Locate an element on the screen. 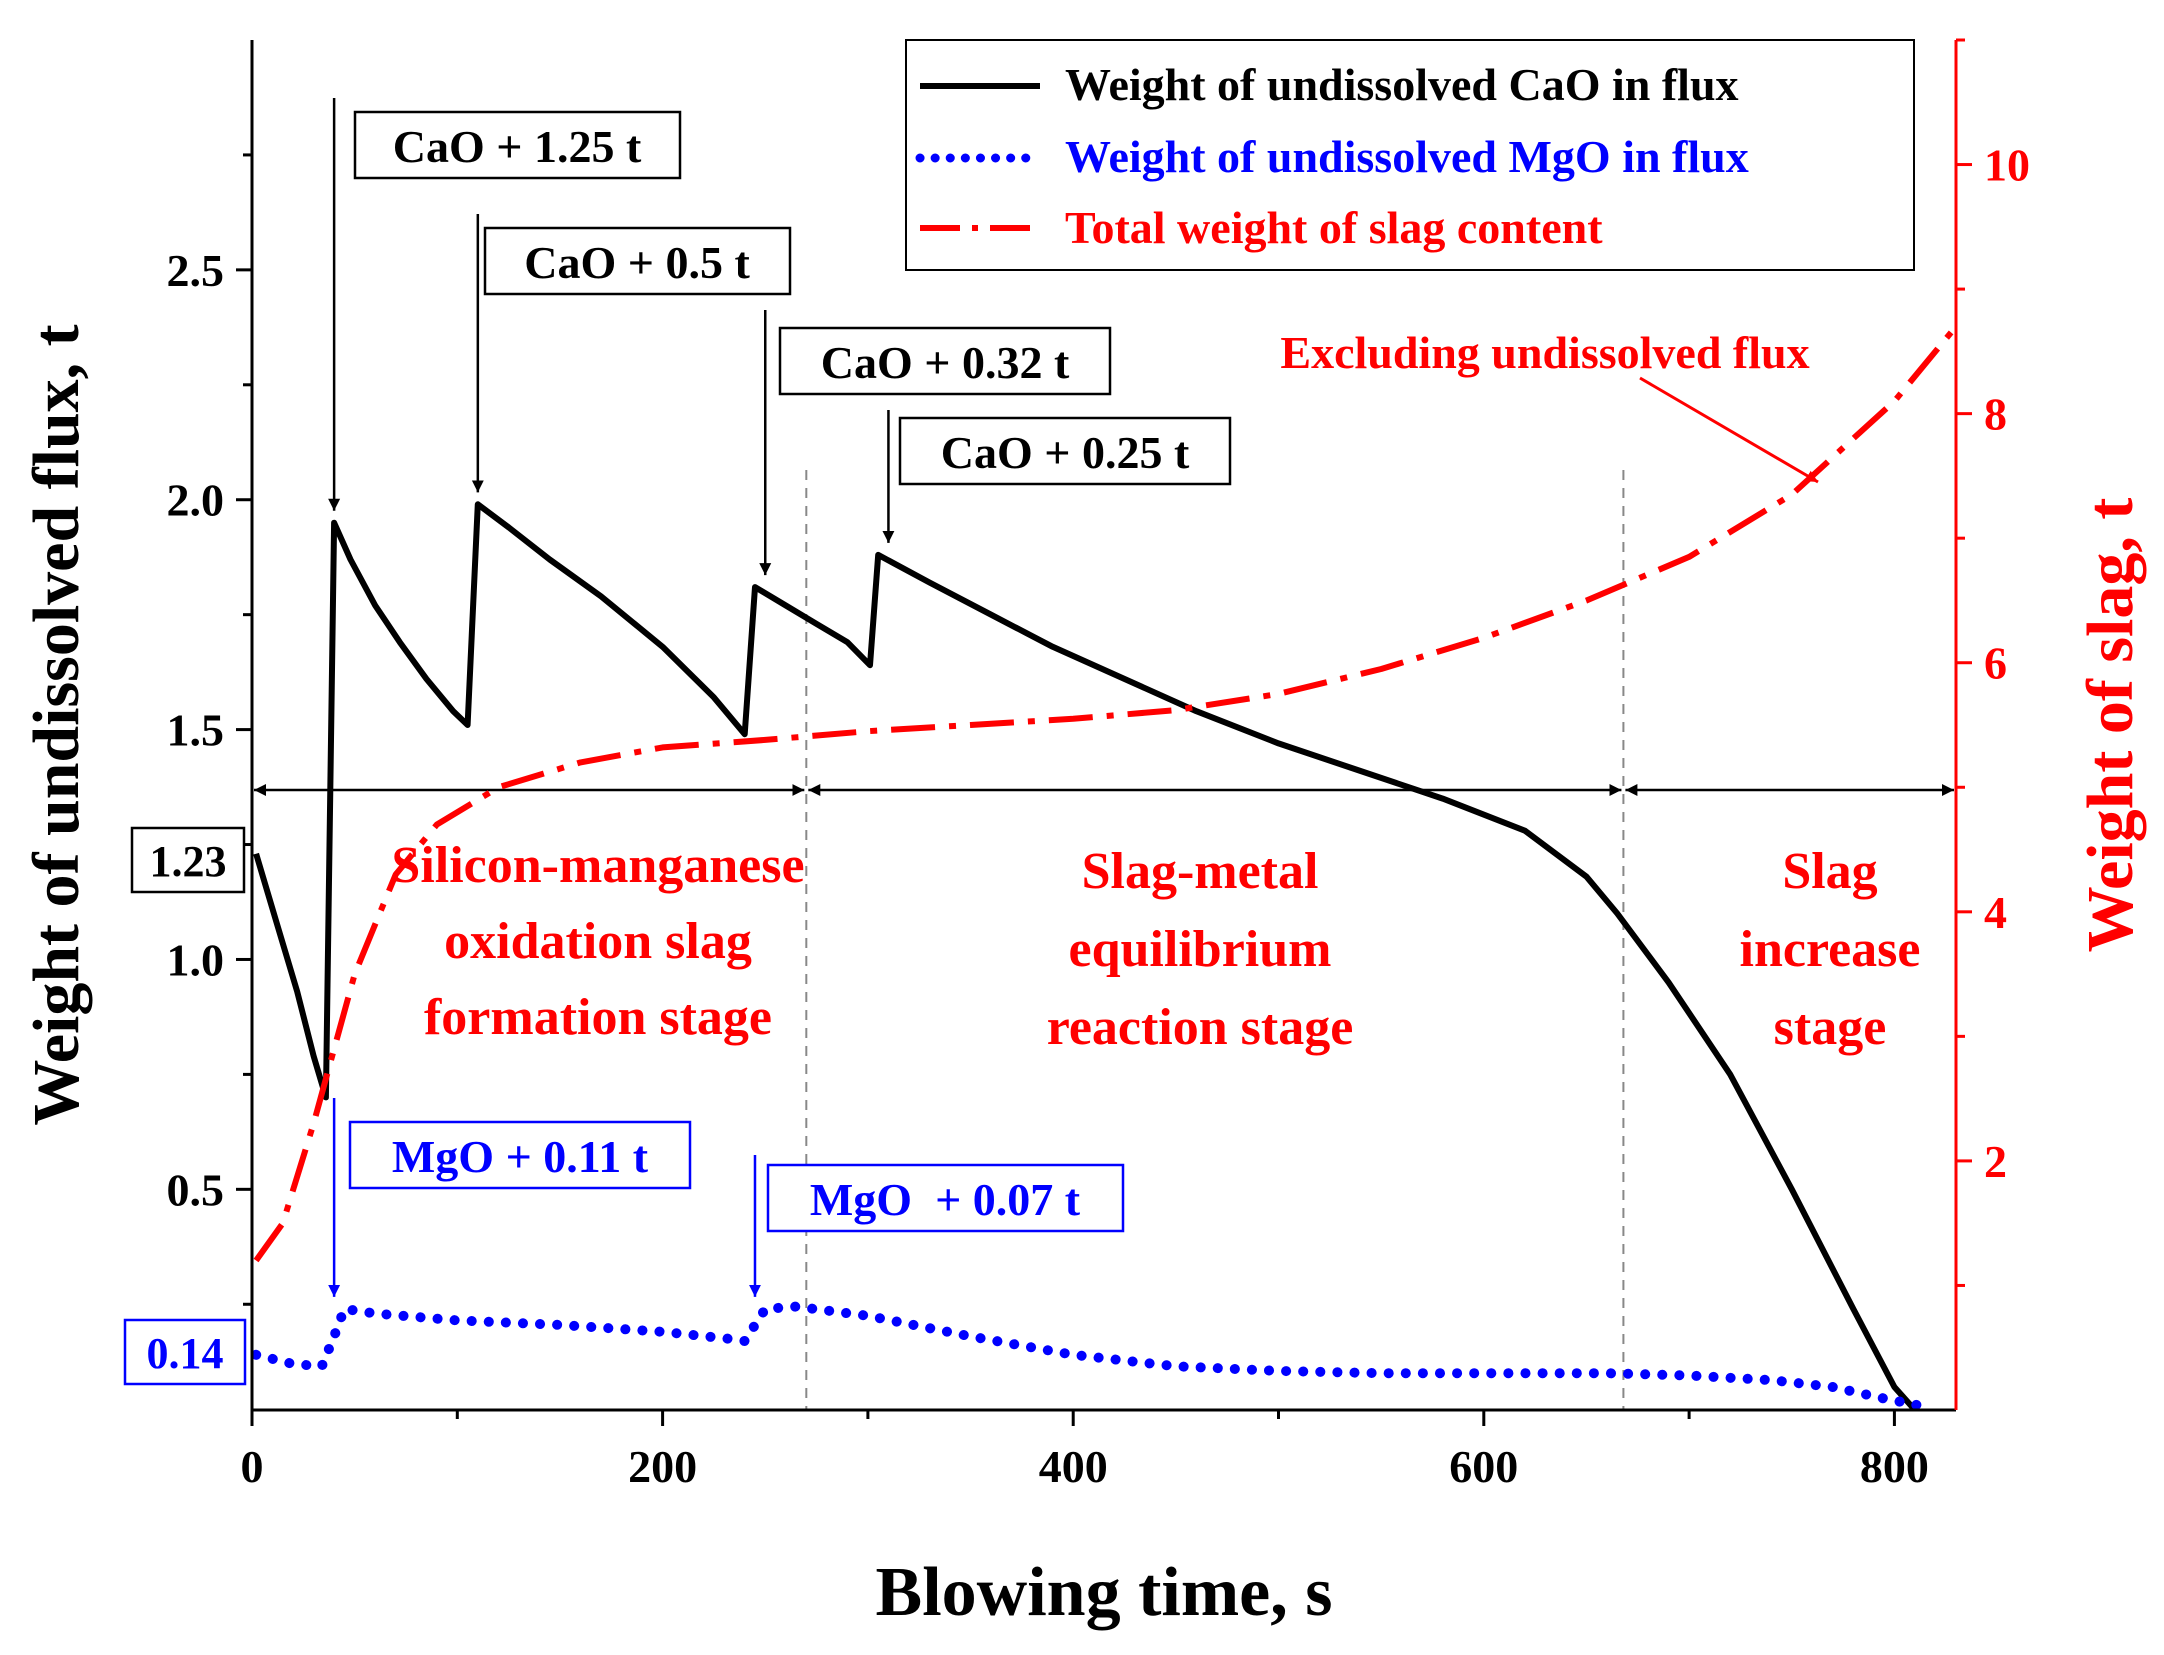  excluding-note-arrow is located at coordinates (1729, 430).